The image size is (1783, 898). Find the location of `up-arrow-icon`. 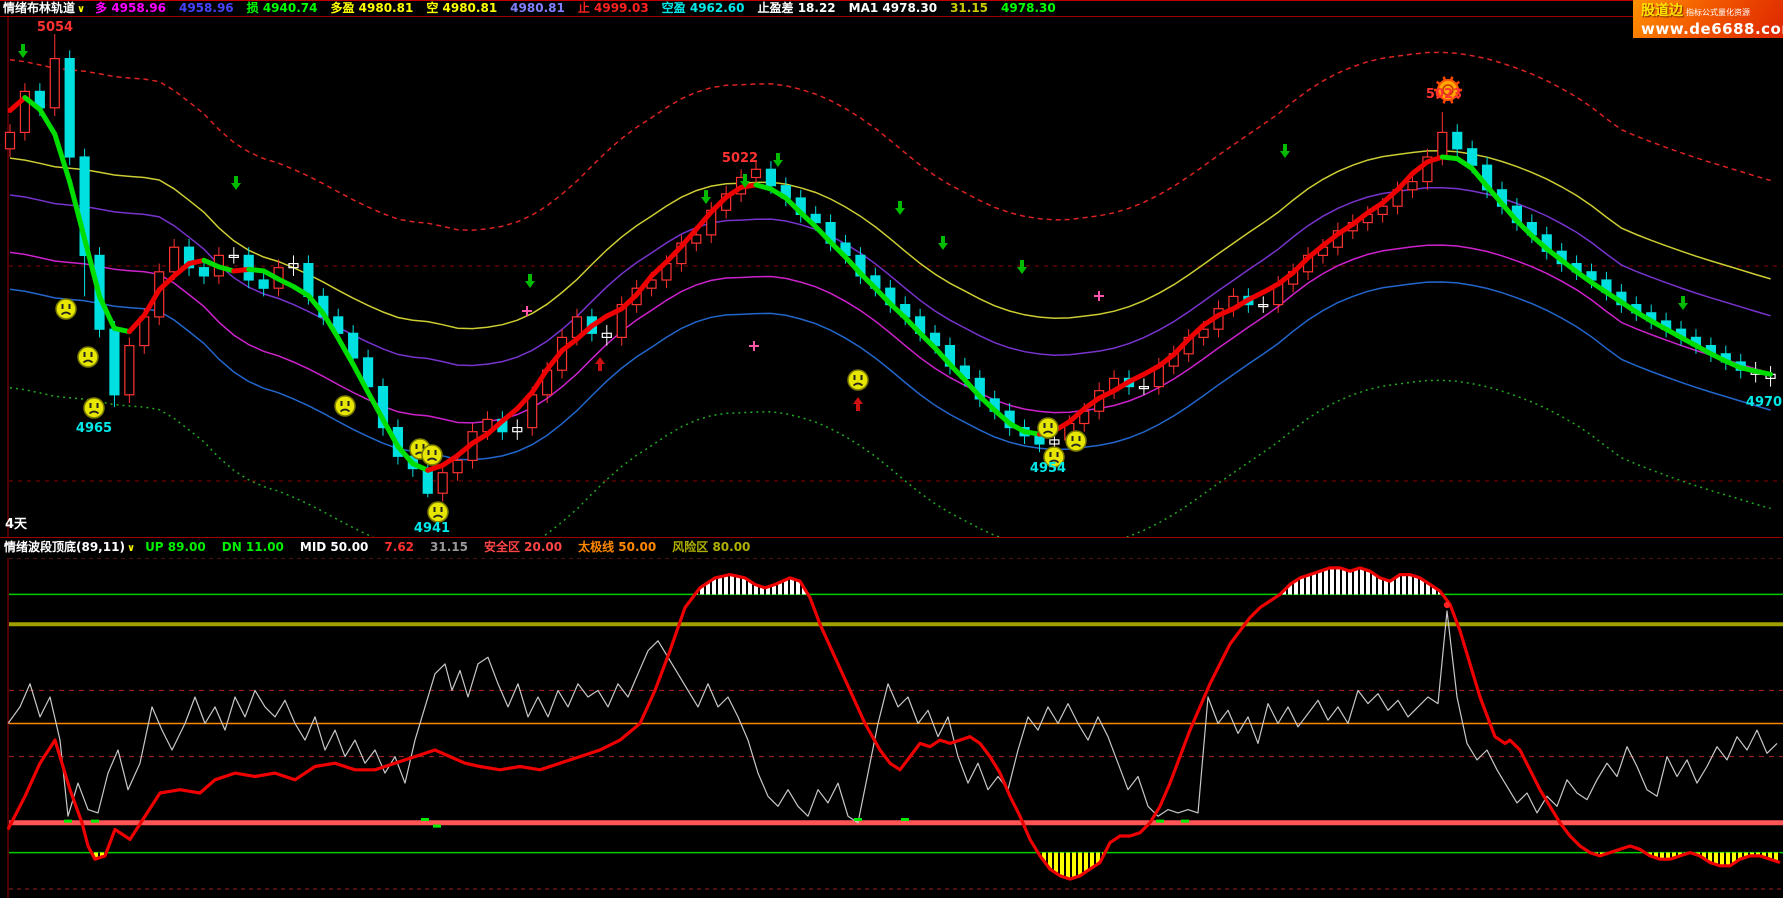

up-arrow-icon is located at coordinates (858, 404).